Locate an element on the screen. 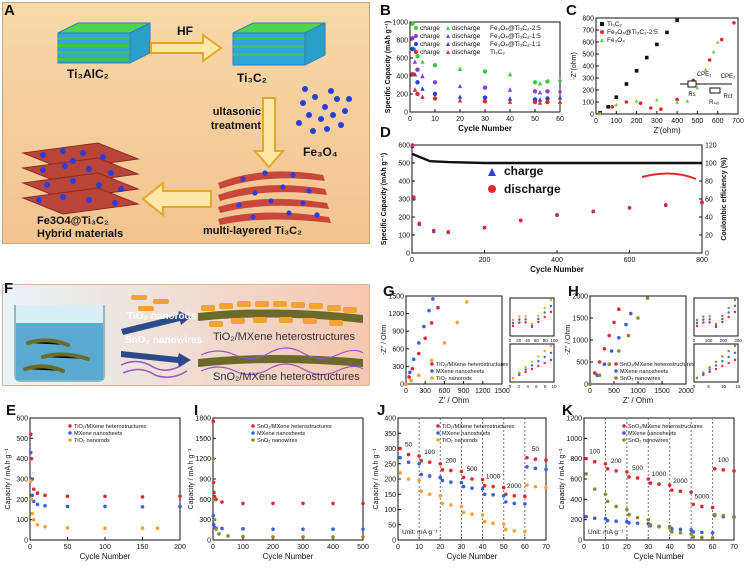 The image size is (750, 569). y2-axis-label: Coulombic efficiency (%) is located at coordinates (724, 198).